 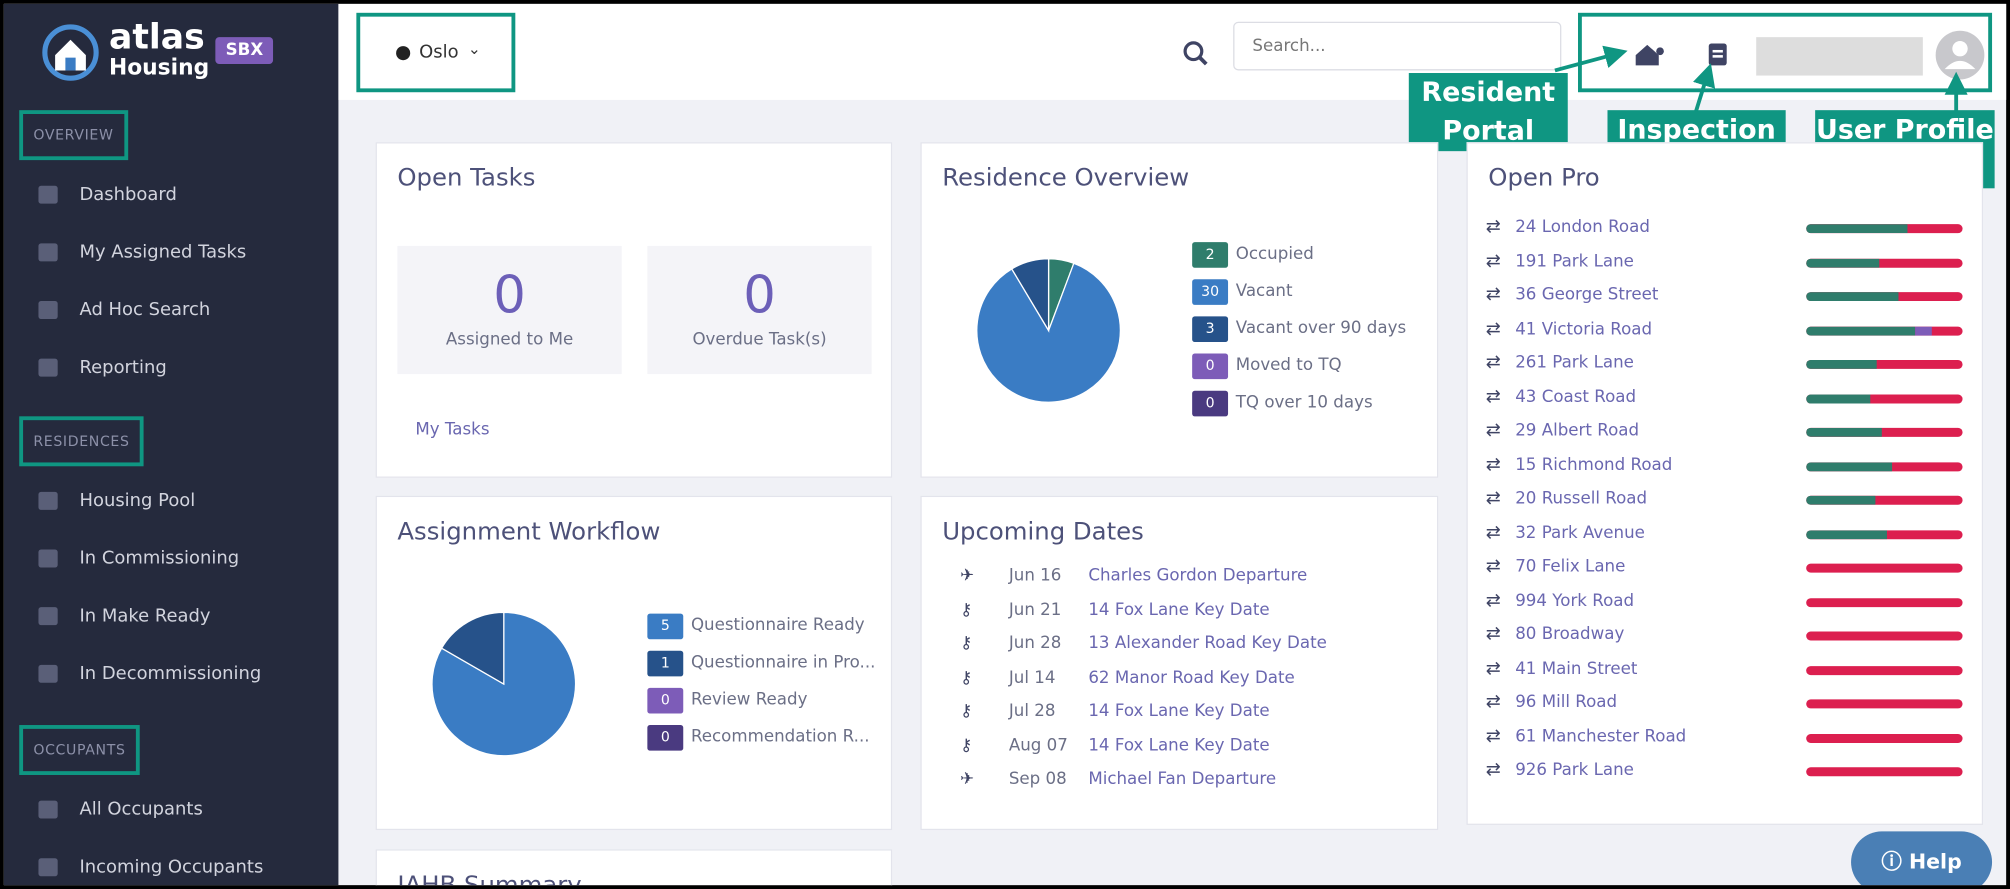 What do you see at coordinates (1210, 328) in the screenshot?
I see `legend-count: 3` at bounding box center [1210, 328].